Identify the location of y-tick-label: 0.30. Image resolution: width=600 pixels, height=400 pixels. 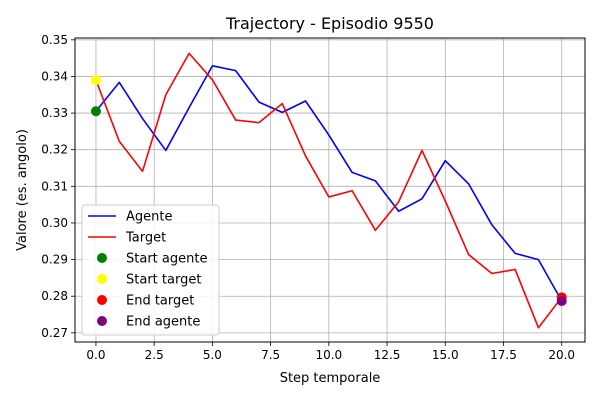
(54, 223).